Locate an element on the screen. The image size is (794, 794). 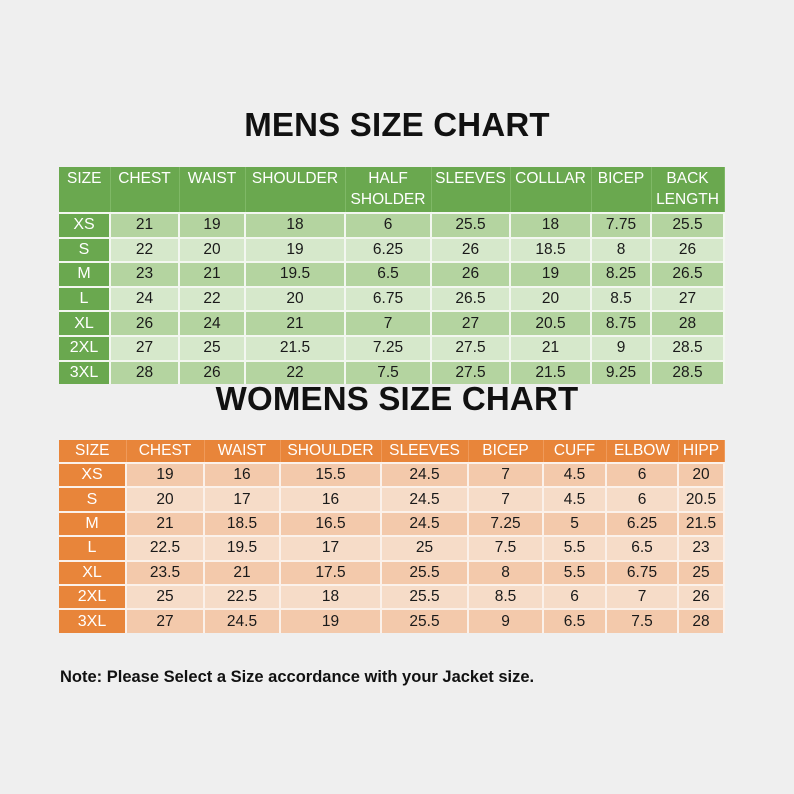
womens-measurement-cell: 28 is located at coordinates (701, 620).